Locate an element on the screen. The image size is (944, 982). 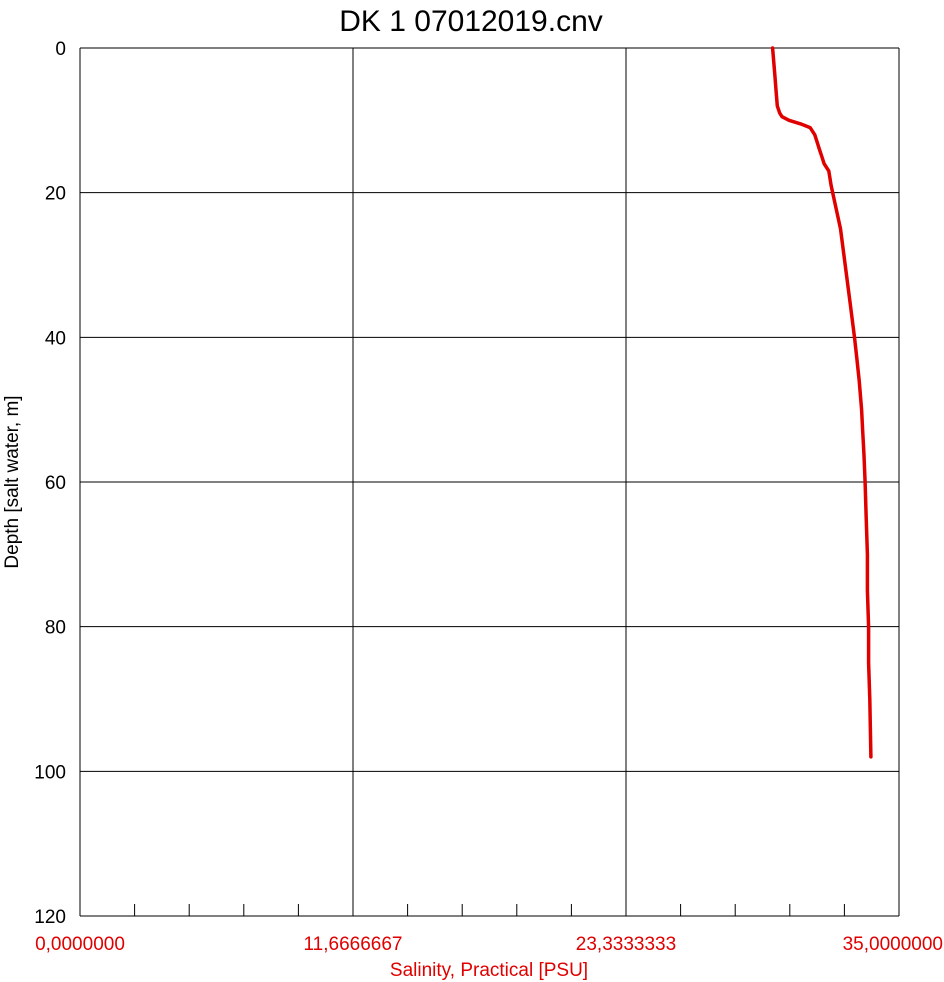
y-tick-label: 0 is located at coordinates (60, 49).